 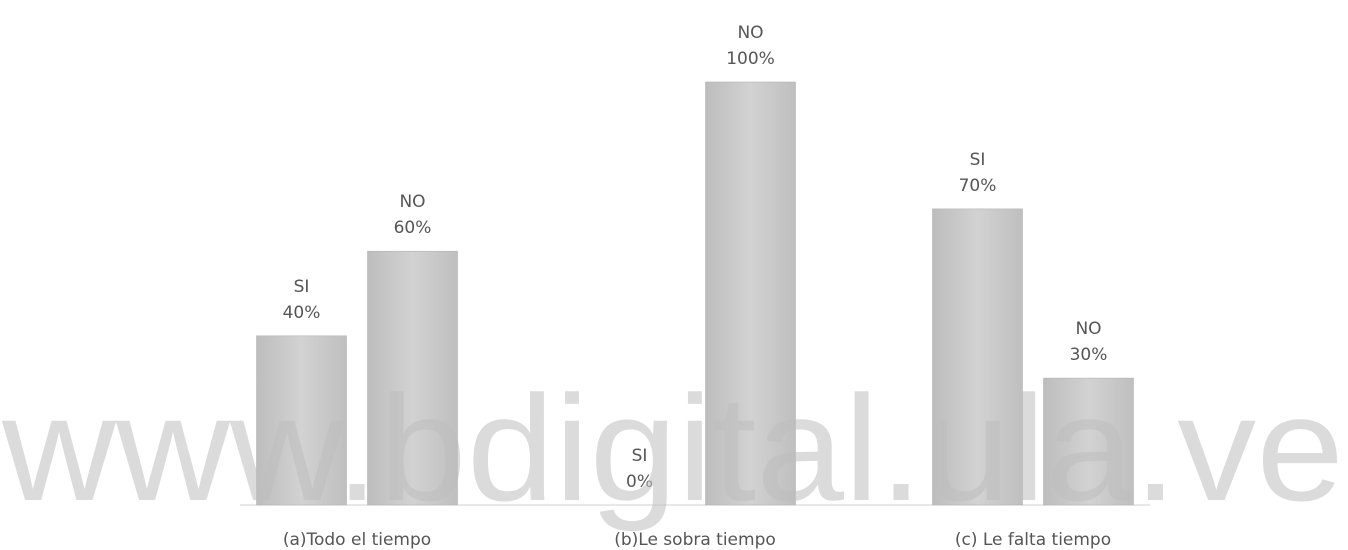 What do you see at coordinates (750, 59) in the screenshot?
I see `data-label: 100%` at bounding box center [750, 59].